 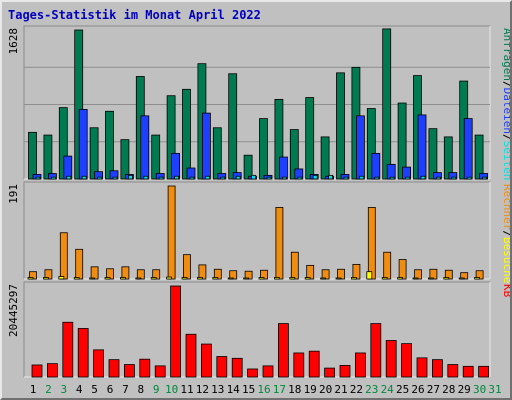 What do you see at coordinates (479, 389) in the screenshot?
I see `day-label-30: 30` at bounding box center [479, 389].